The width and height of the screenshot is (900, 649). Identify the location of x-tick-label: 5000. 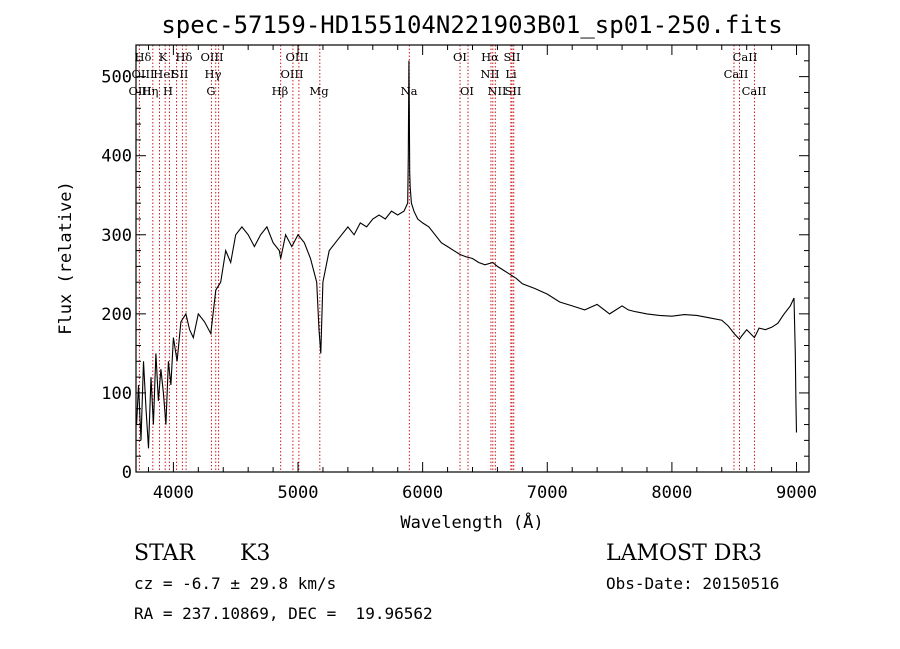
(298, 493).